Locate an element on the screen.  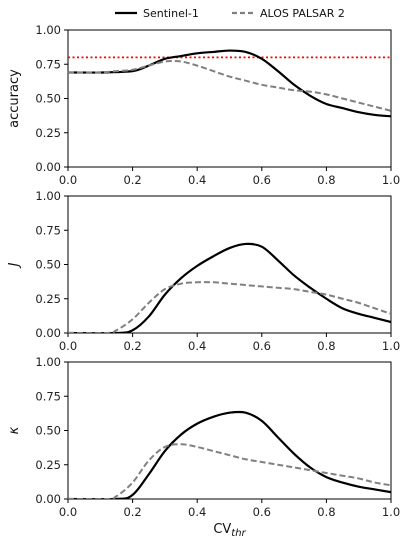
y-axis-label: accuracy is located at coordinates (14, 98).